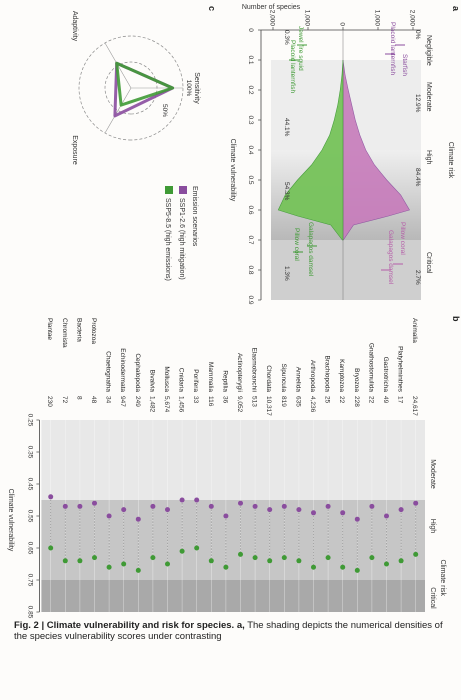 This screenshot has width=461, height=700. Describe the element at coordinates (250, 119) in the screenshot. I see `panel-a-xtick-label: 0.3` at that location.